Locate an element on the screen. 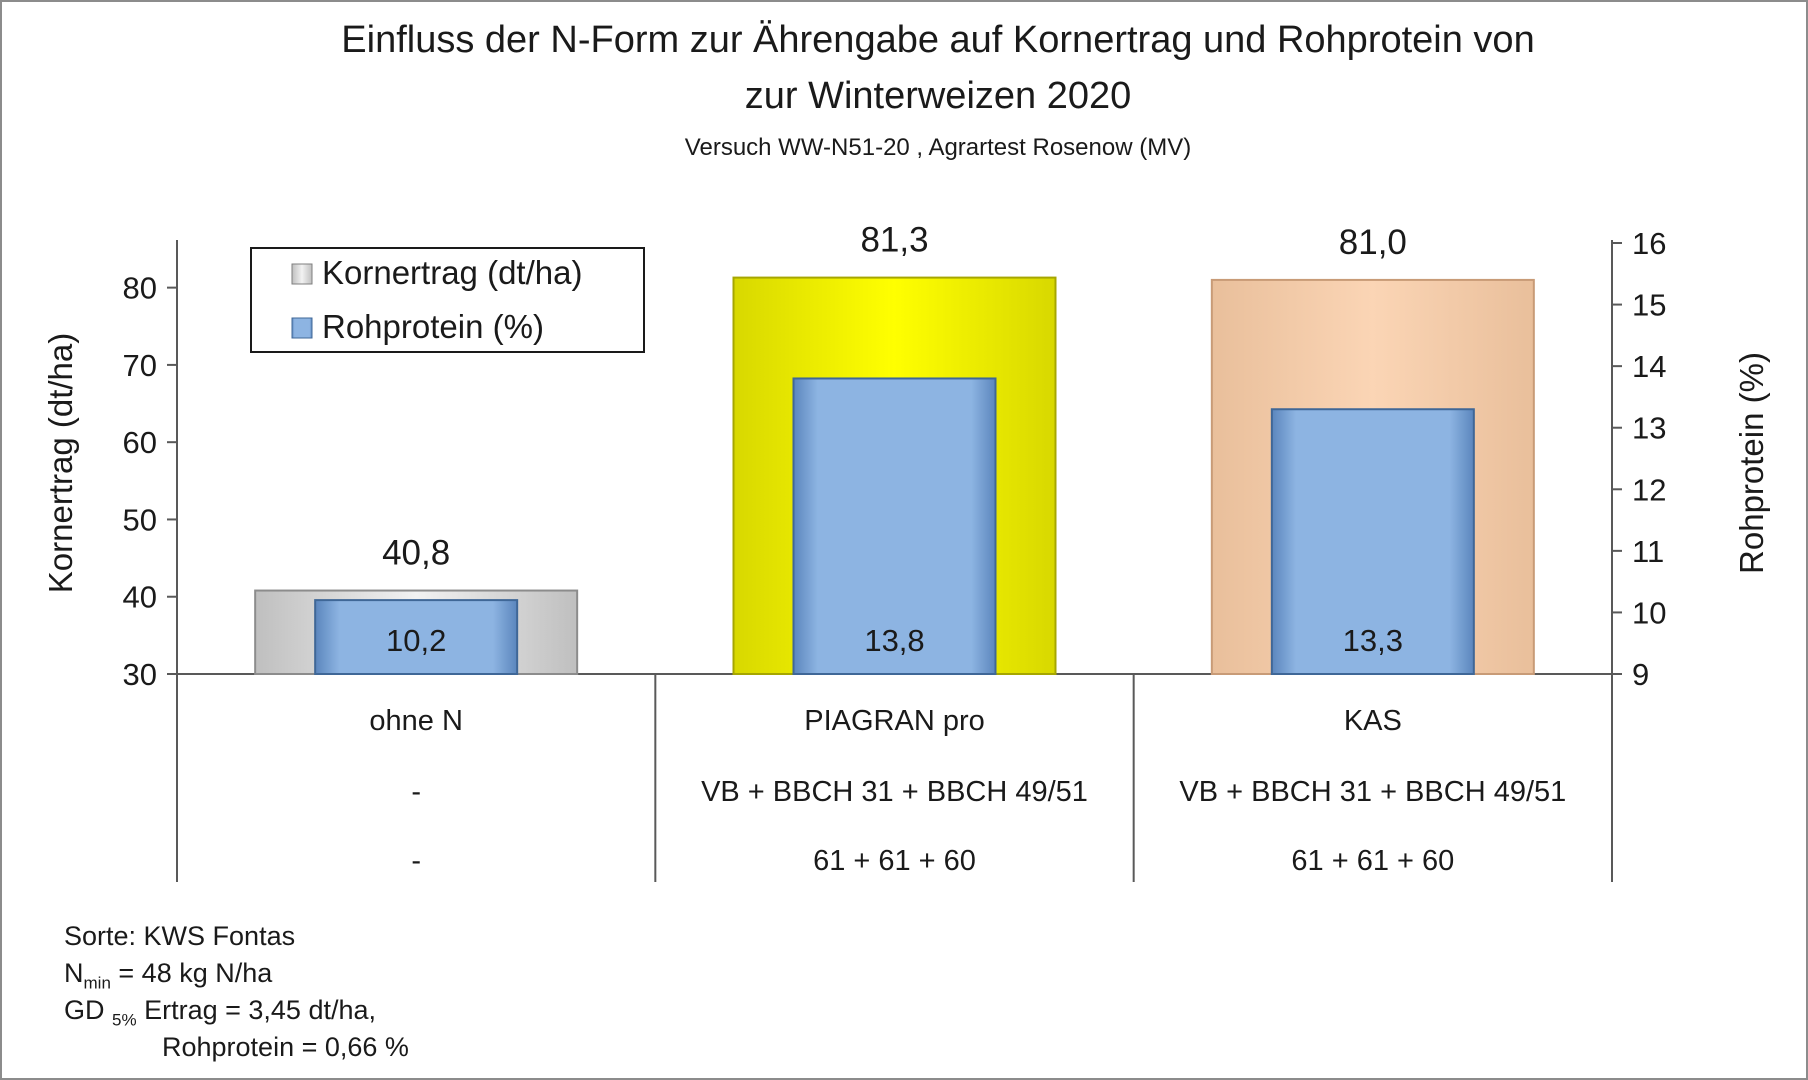 The image size is (1808, 1080). data-label-rohprotein: 13,3 is located at coordinates (1373, 640).